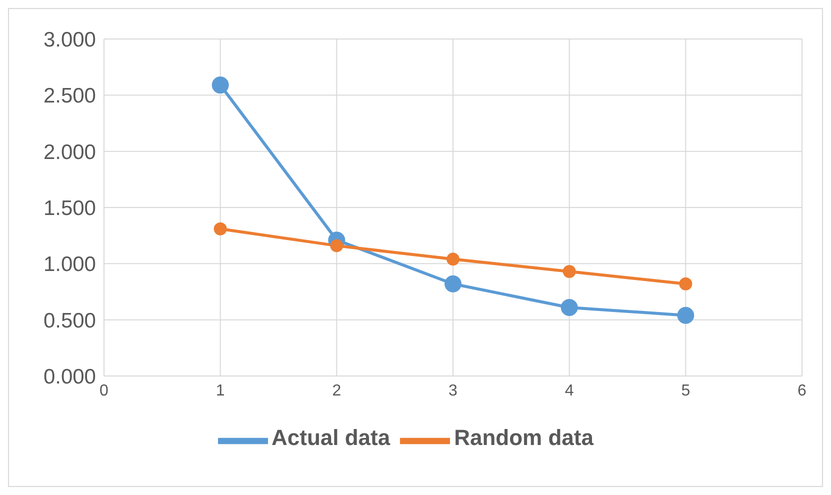 This screenshot has width=831, height=495. I want to click on y-tick-label: 1.500, so click(69, 208).